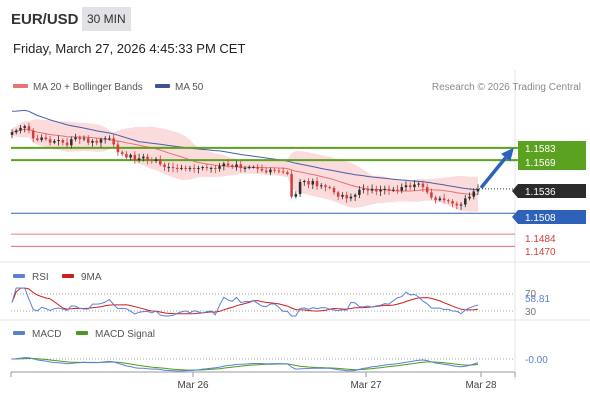  I want to click on resistance-1-label: 1.1583, so click(540, 149).